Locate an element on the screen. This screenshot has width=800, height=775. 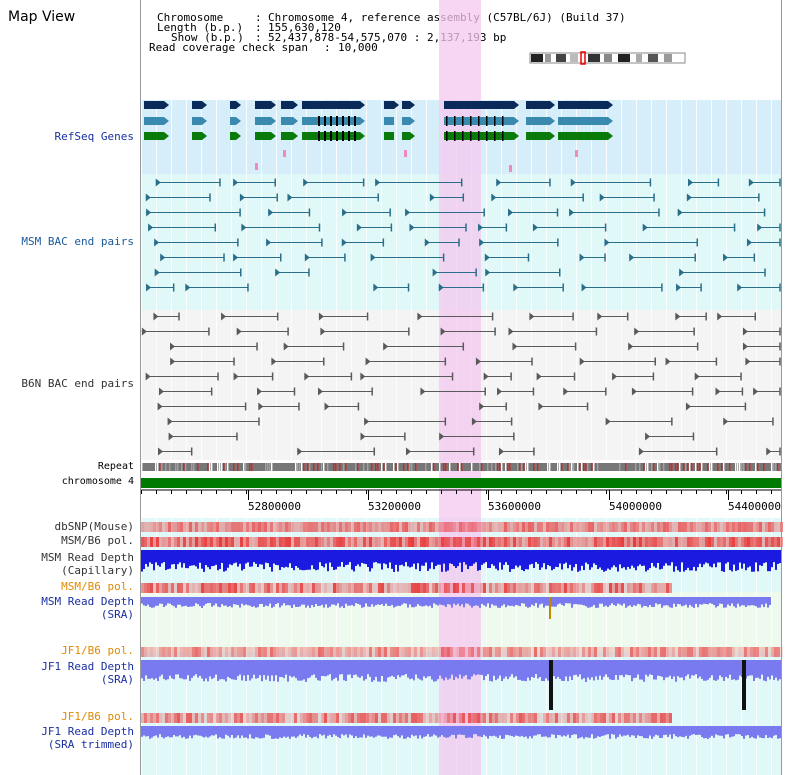
msm-bac-pair-end is located at coordinates (607, 242).